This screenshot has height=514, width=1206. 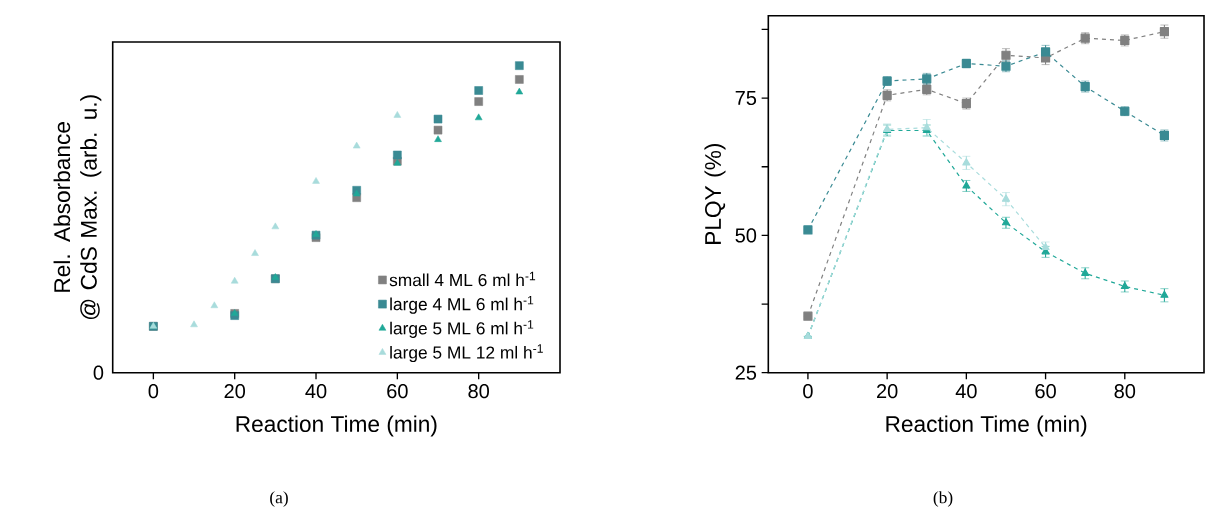 What do you see at coordinates (462, 329) in the screenshot?
I see `legend-label: large 5 ML 6 ml h$^{-1}$` at bounding box center [462, 329].